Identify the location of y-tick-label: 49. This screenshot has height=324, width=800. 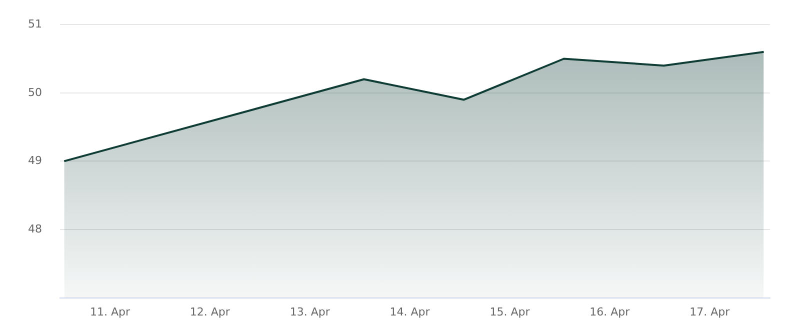
(35, 161).